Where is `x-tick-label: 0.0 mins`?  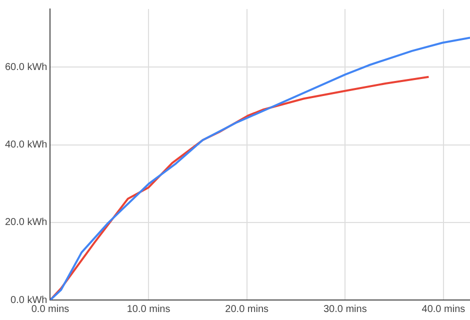 x-tick-label: 0.0 mins is located at coordinates (50, 309).